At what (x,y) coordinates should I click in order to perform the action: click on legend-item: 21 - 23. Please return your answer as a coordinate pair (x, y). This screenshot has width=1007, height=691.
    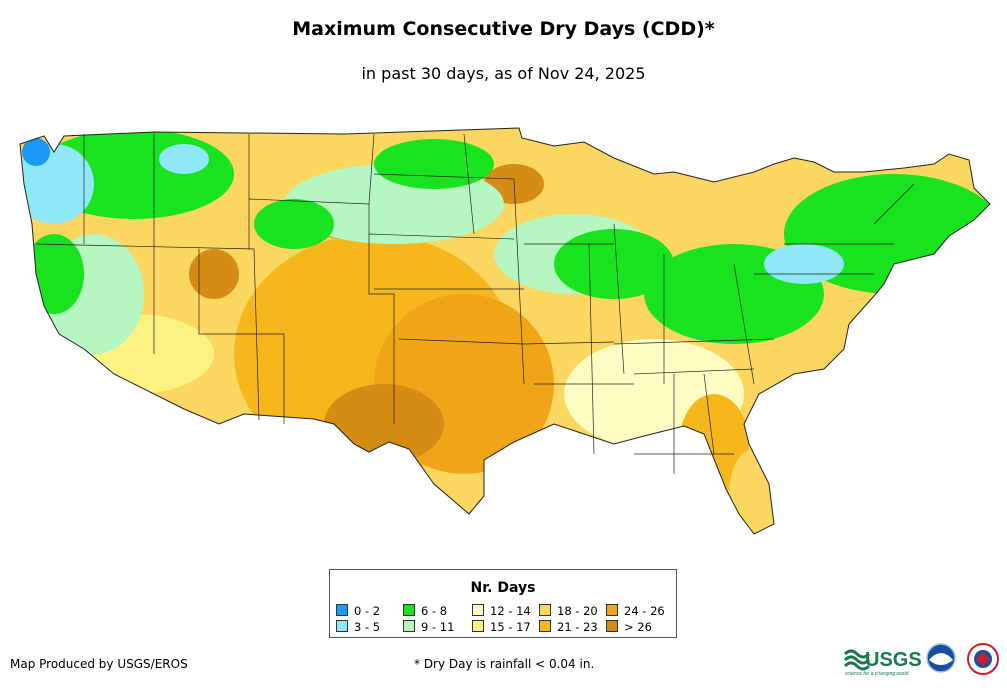
    Looking at the image, I should click on (568, 627).